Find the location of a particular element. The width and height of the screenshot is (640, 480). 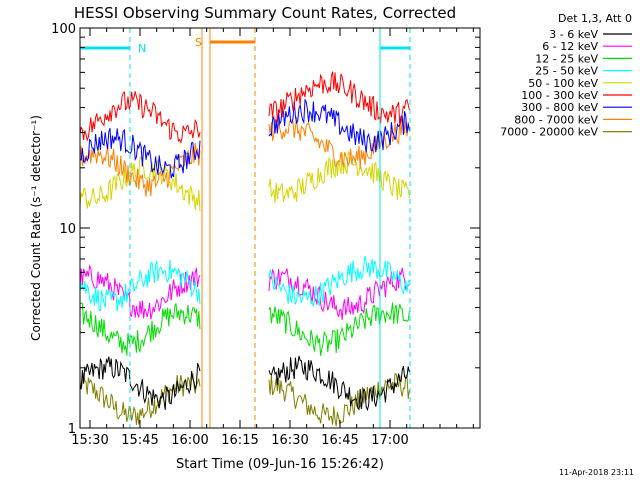

legend-label-7: 300 - 800 keV is located at coordinates (559, 107).